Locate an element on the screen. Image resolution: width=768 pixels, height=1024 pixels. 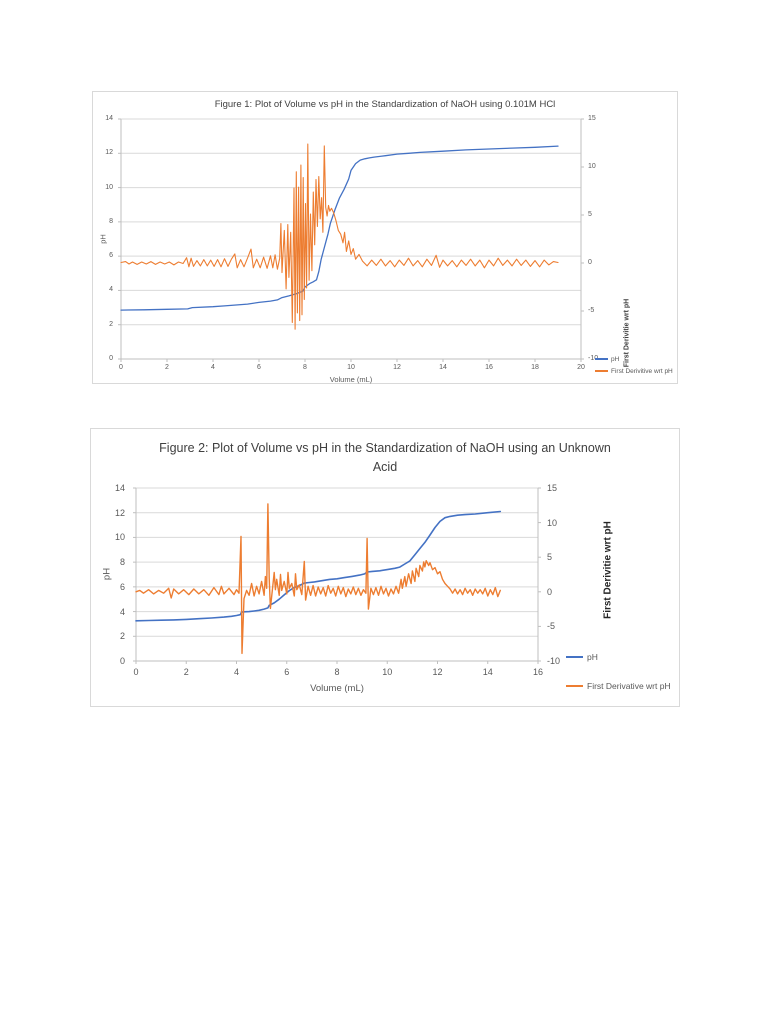
legend-item-first-derivative: First Derivative wrt pH is located at coordinates (618, 686).